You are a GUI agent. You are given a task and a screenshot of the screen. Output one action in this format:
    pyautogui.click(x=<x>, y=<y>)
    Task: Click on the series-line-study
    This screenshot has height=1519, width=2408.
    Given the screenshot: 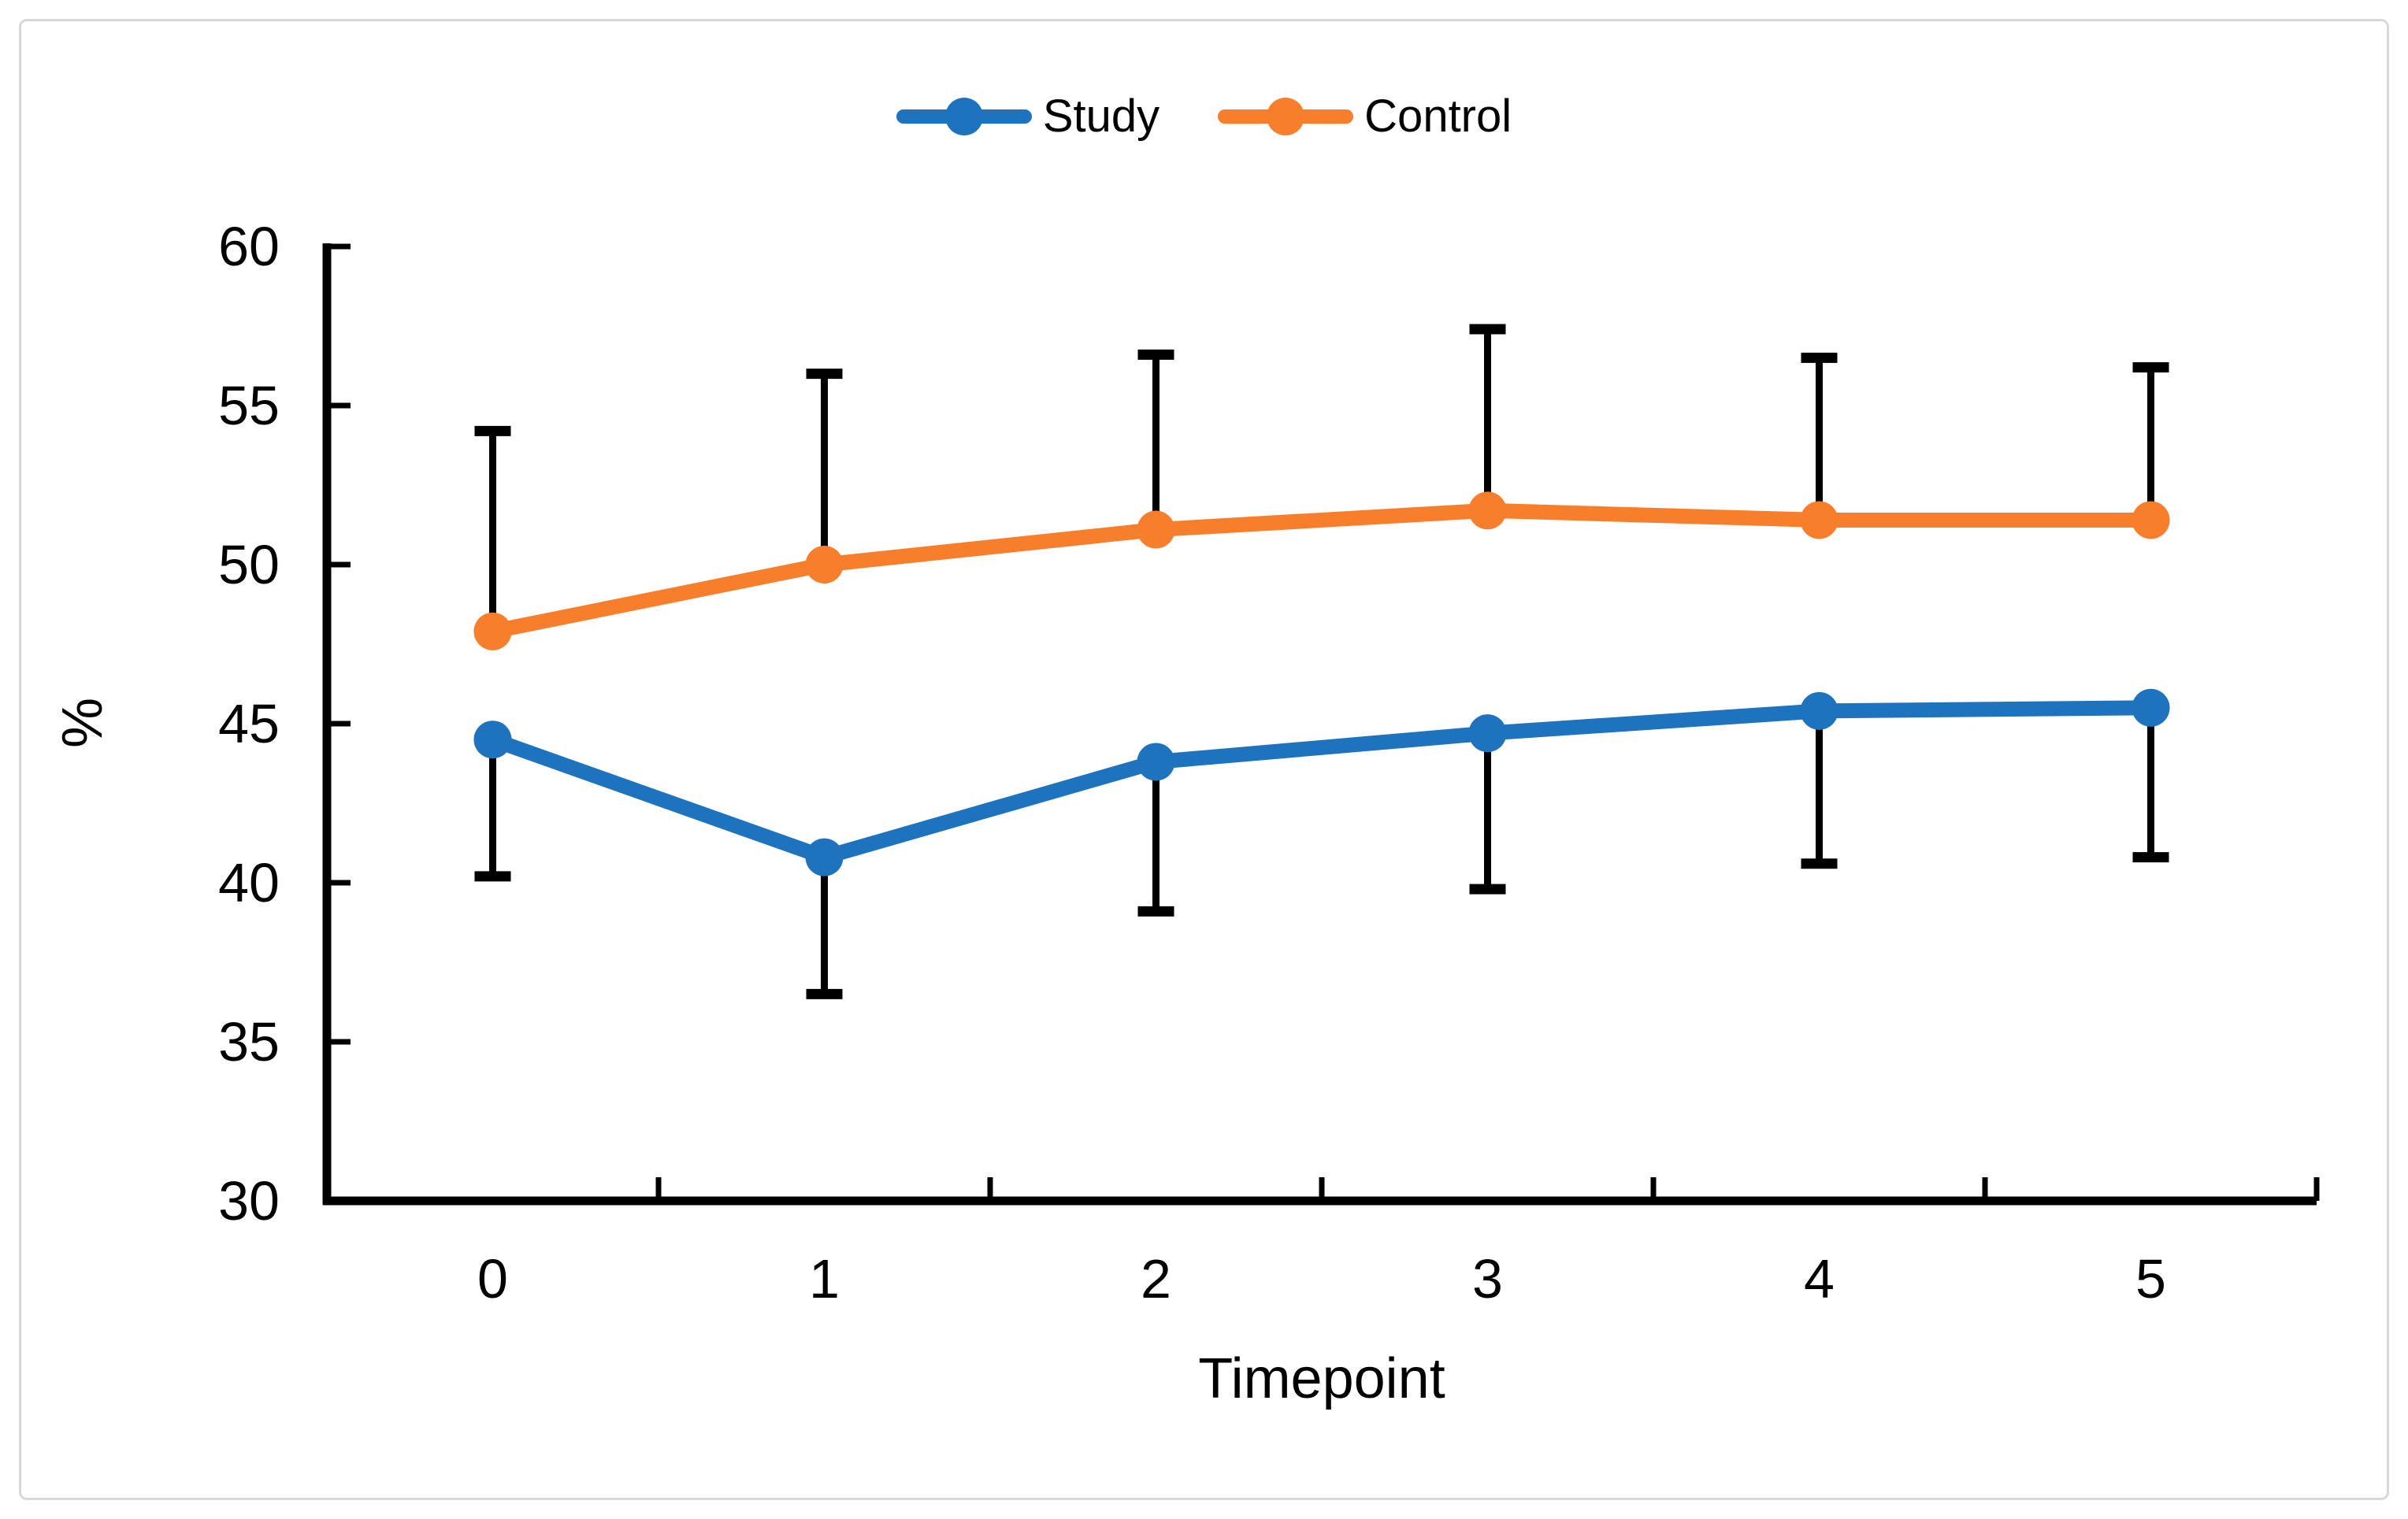 What is the action you would take?
    pyautogui.click(x=1321, y=782)
    